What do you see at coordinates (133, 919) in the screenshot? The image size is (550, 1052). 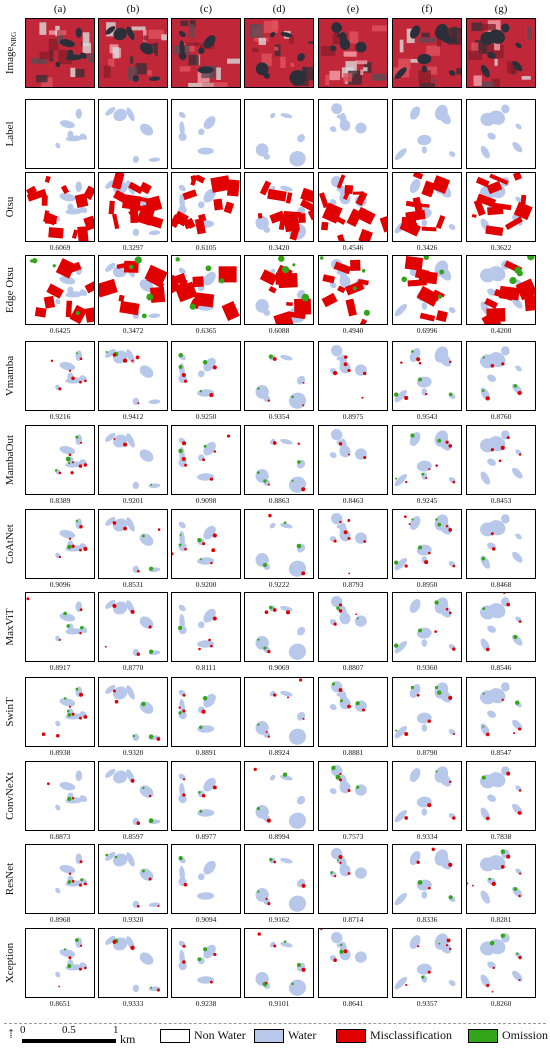 I see `score-r10-c1: 0.9320` at bounding box center [133, 919].